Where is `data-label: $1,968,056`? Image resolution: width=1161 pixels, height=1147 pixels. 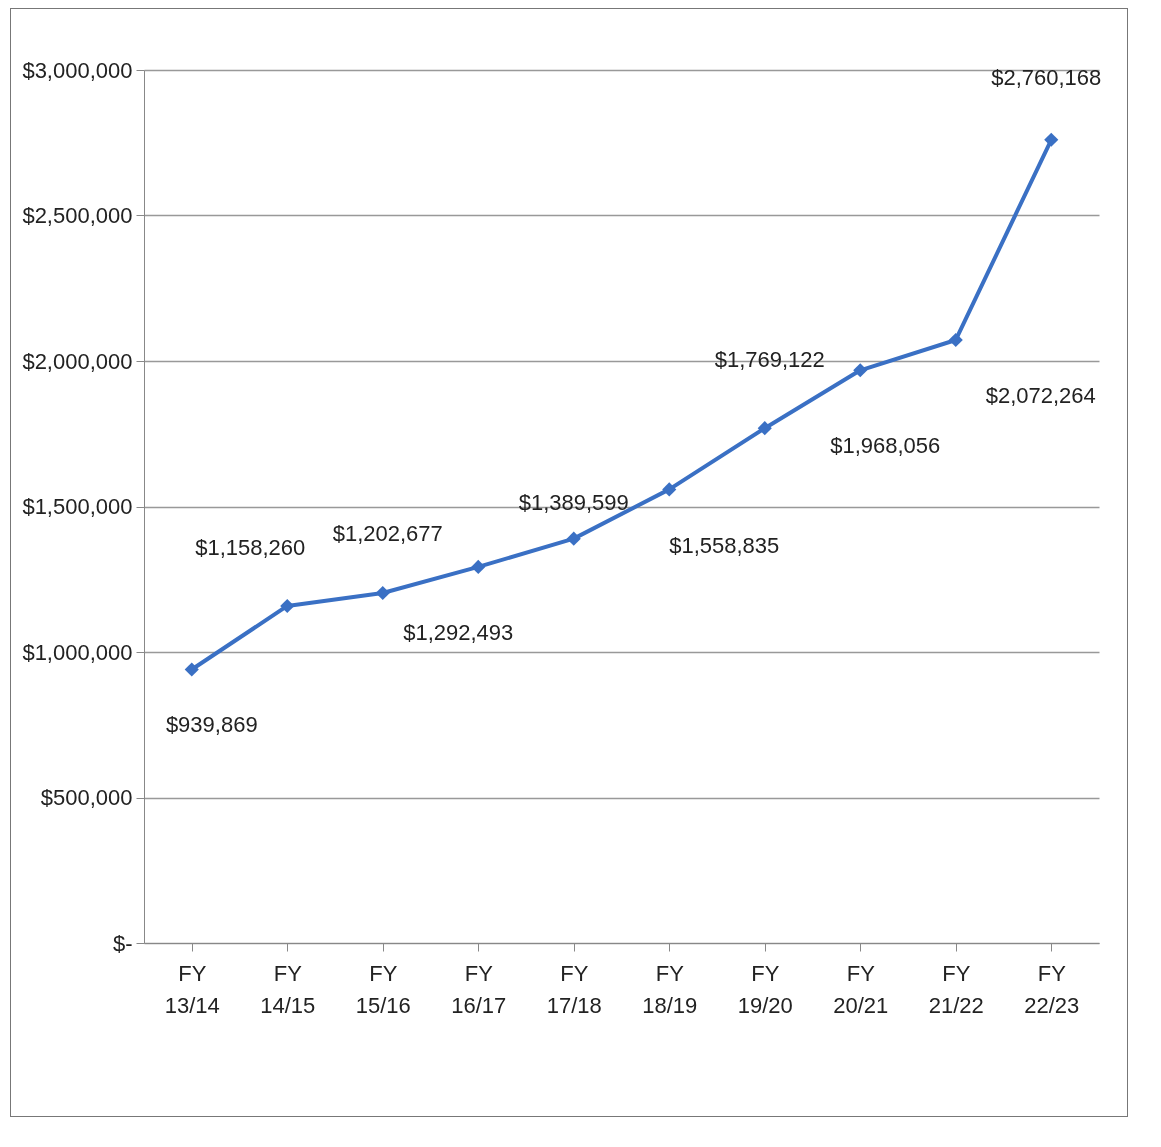 data-label: $1,968,056 is located at coordinates (885, 446).